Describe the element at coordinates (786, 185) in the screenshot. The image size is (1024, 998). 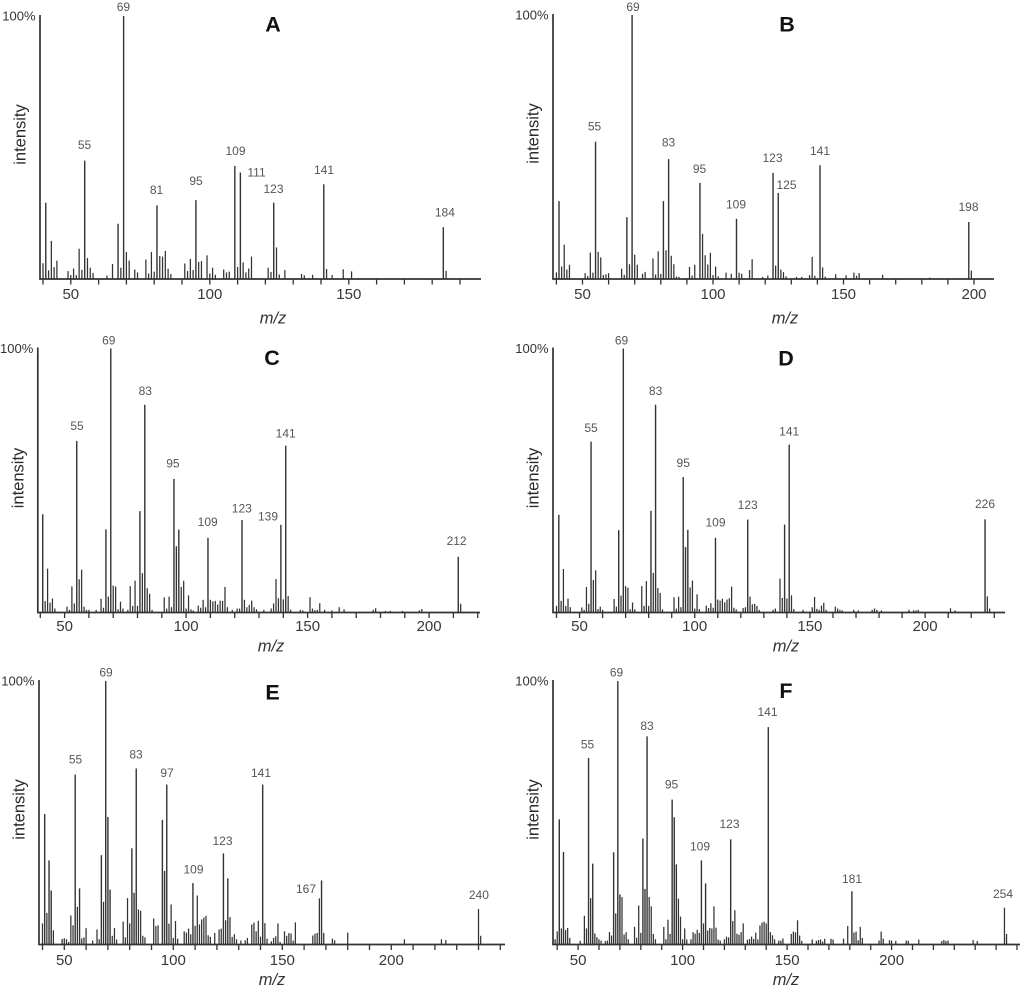
I see `svg-text: 125` at that location.